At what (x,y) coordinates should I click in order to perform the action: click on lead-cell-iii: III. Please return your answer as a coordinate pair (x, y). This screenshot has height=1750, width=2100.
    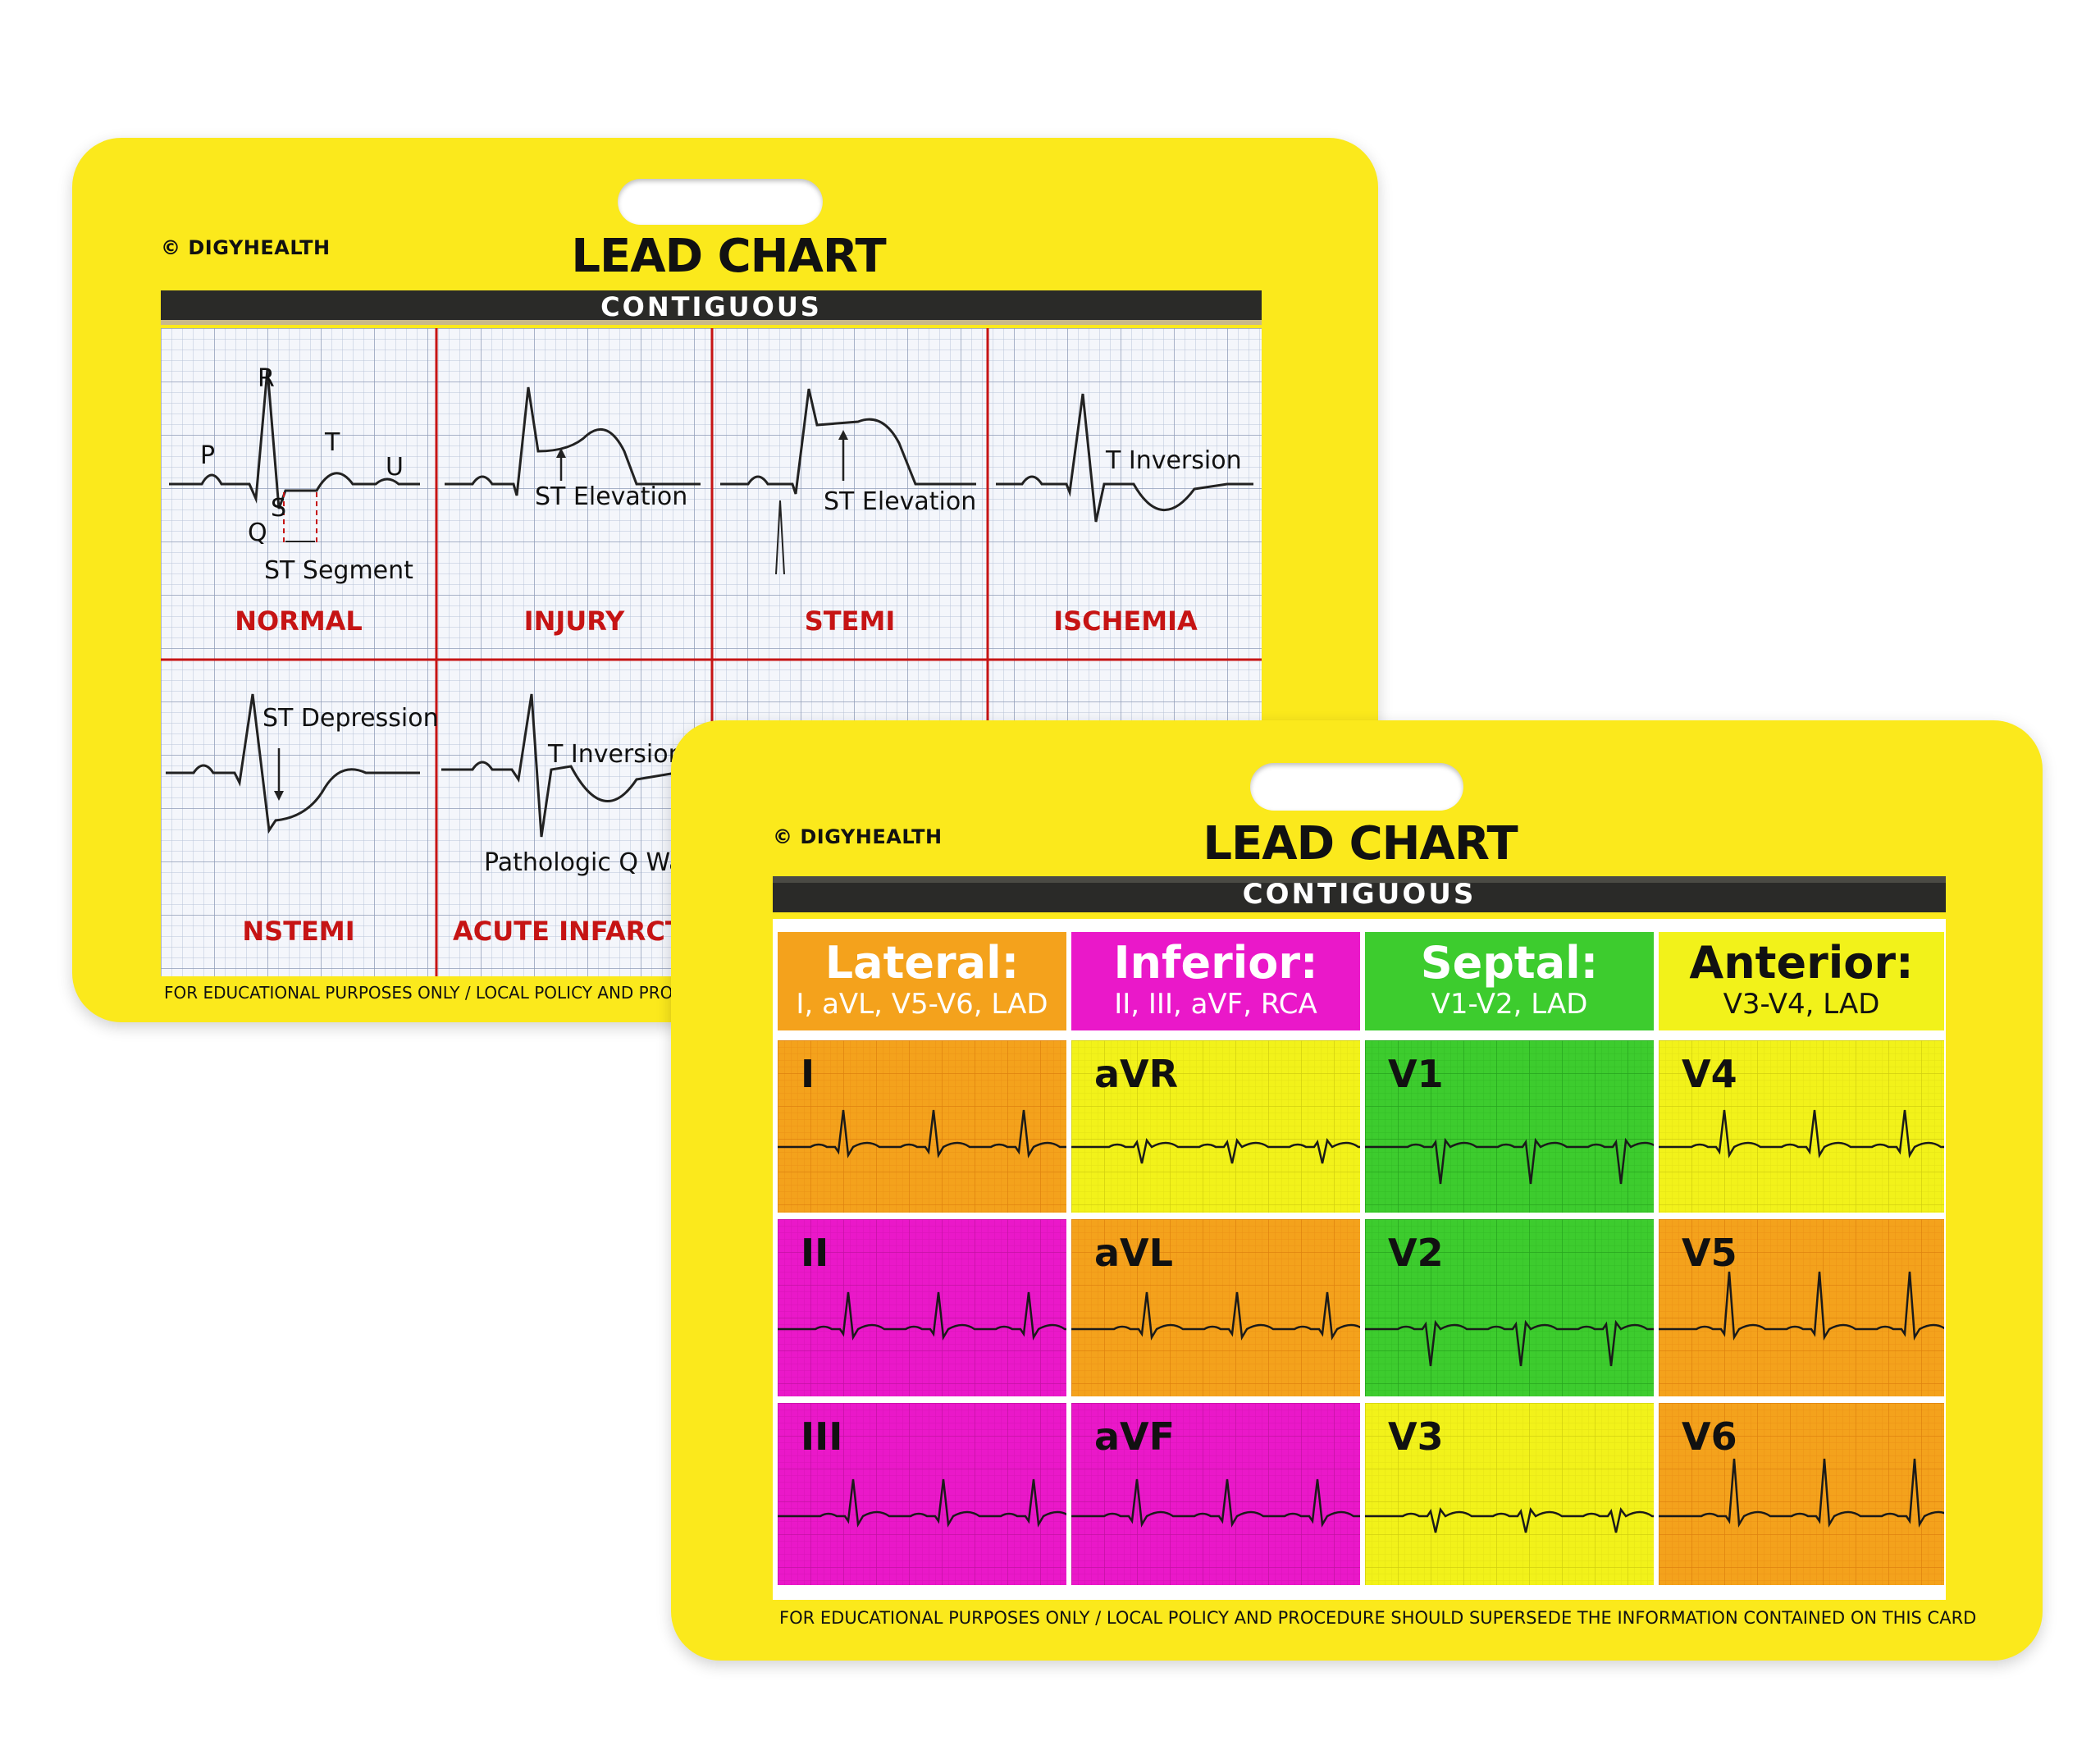
    Looking at the image, I should click on (922, 1494).